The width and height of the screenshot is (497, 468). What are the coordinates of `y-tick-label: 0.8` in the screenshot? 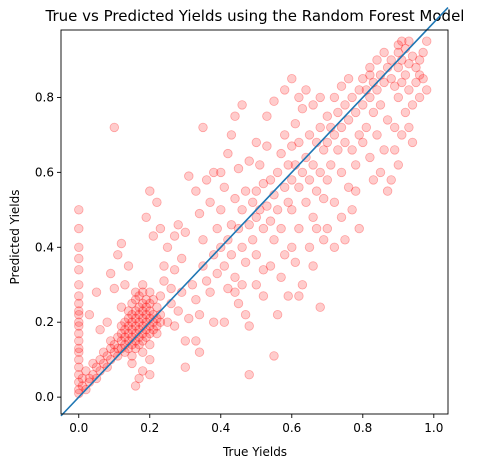 It's located at (44, 97).